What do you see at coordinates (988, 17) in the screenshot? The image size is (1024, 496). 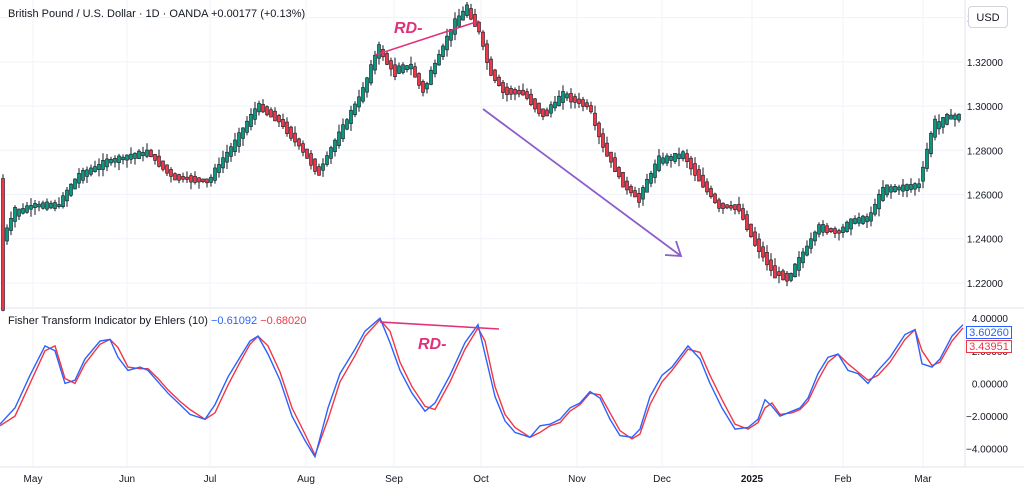 I see `currency-button: USD` at bounding box center [988, 17].